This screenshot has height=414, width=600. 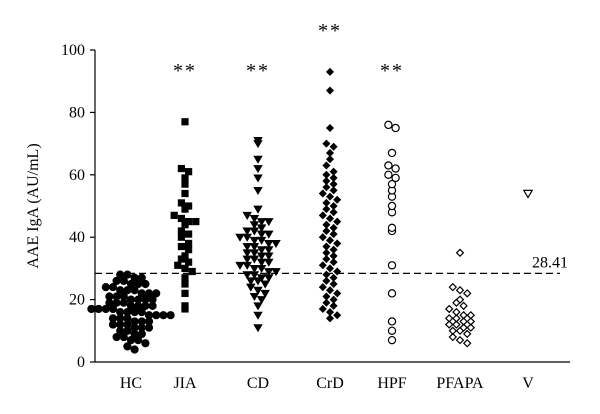 What do you see at coordinates (77, 237) in the screenshot?
I see `y-tick-label: 40` at bounding box center [77, 237].